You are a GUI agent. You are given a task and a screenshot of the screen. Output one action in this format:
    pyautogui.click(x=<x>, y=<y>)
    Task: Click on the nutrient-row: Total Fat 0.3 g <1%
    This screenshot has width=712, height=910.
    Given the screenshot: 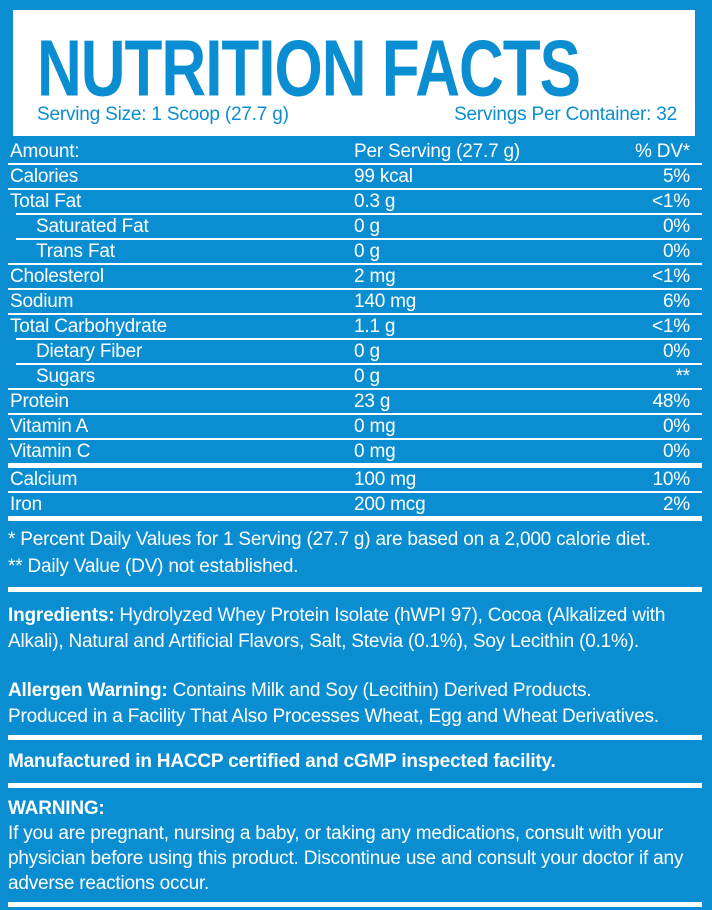 What is the action you would take?
    pyautogui.click(x=355, y=201)
    